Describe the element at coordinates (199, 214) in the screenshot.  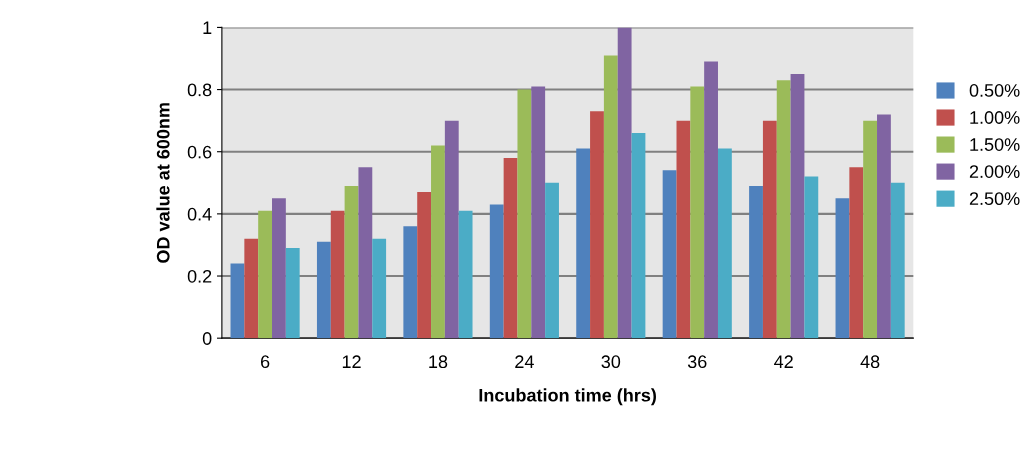
I see `y-tick-label: 0.4` at that location.